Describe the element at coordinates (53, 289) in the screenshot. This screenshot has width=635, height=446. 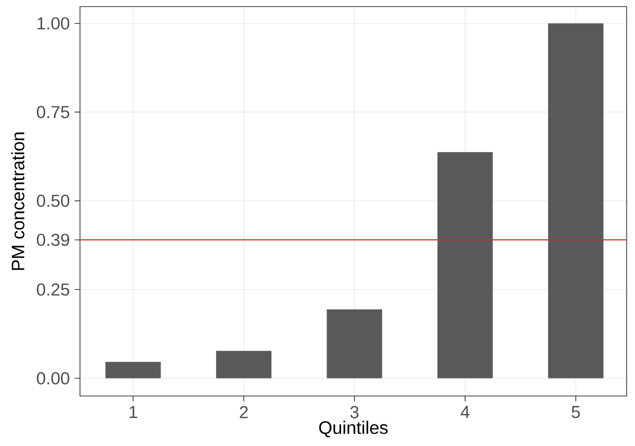
I see `y-tick-label: 0.25` at that location.